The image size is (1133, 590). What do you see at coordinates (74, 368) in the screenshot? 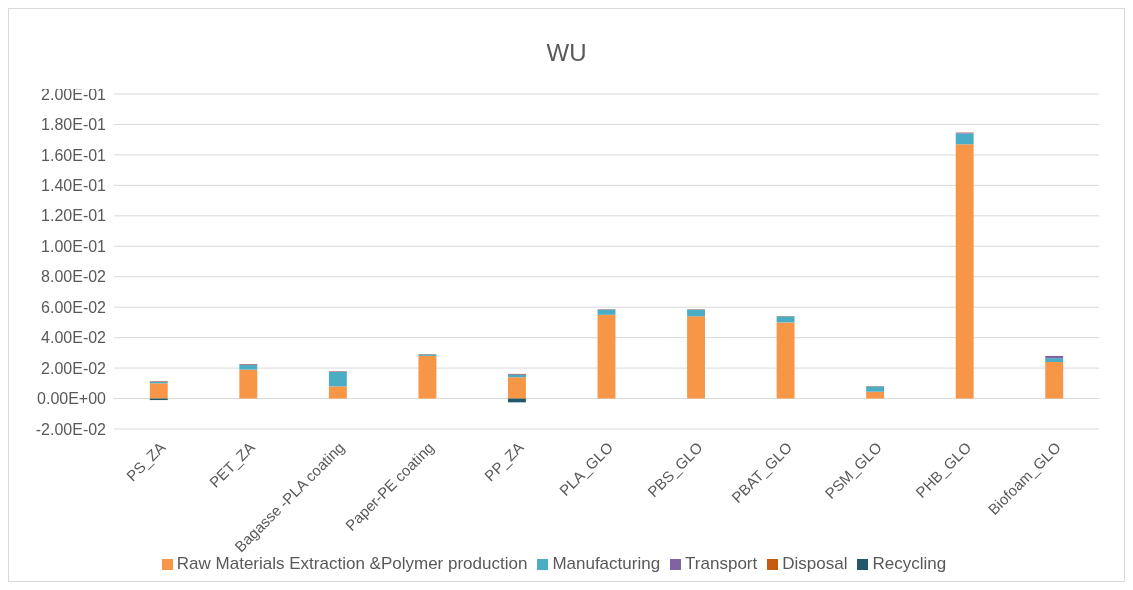
I see `y-tick-label: 2.00E-02` at bounding box center [74, 368].